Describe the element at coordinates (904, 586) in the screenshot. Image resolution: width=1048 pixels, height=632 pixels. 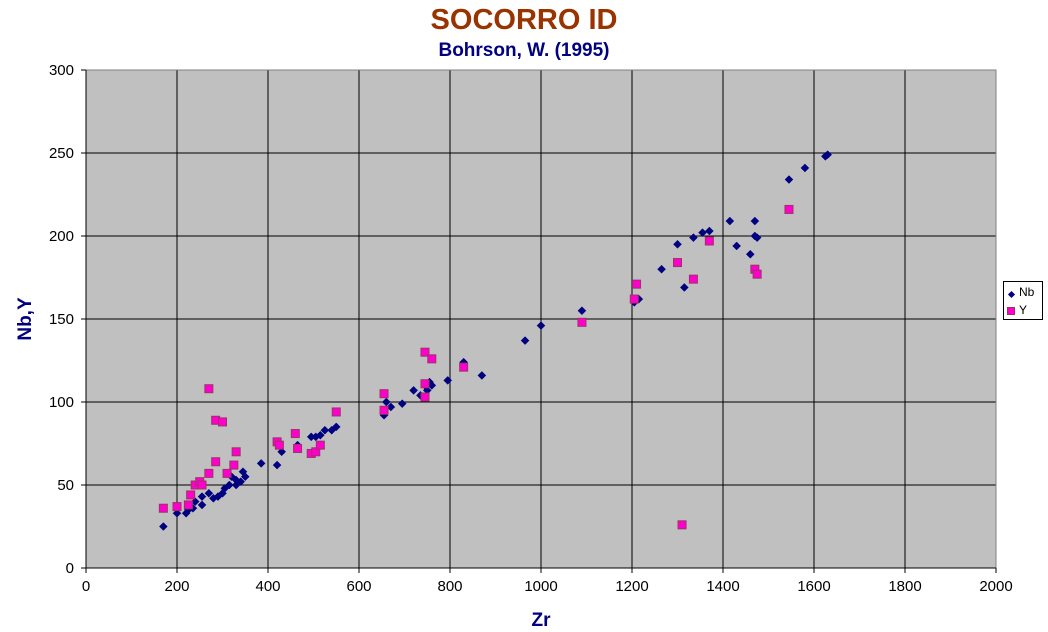
I see `x-tick-label: 1800` at that location.